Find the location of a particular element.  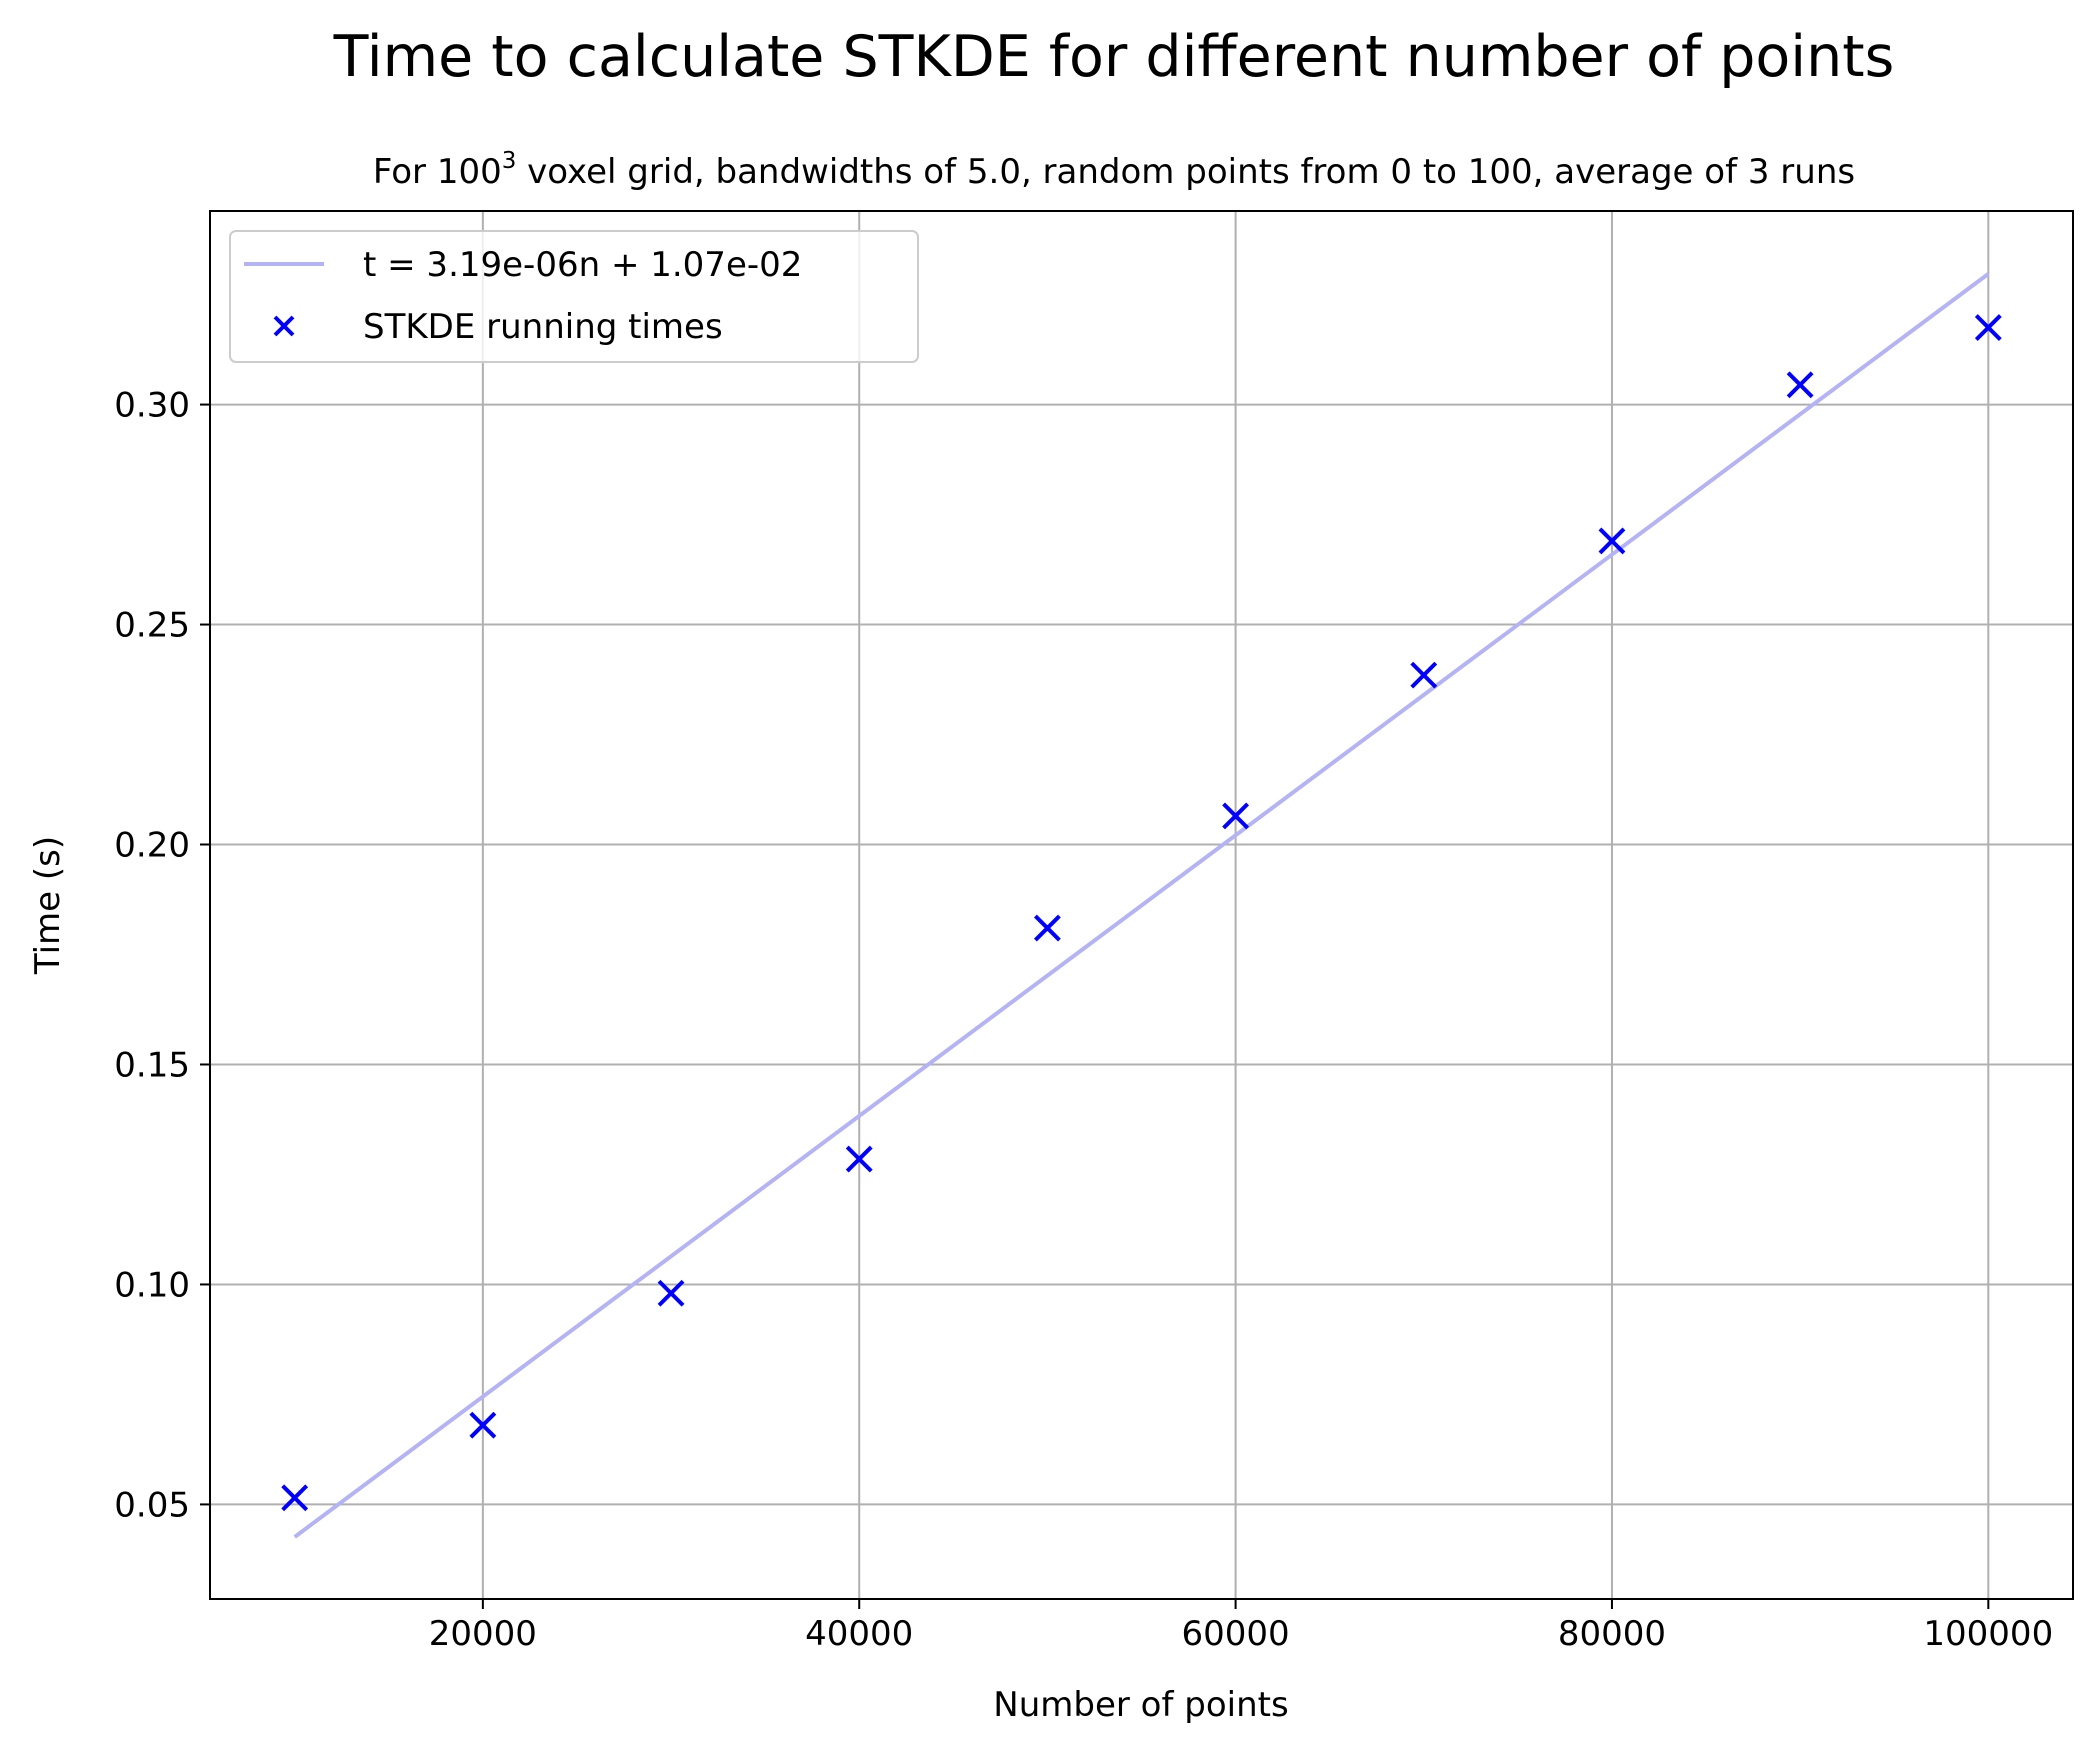

x-tick-label: 20000 is located at coordinates (483, 1634).